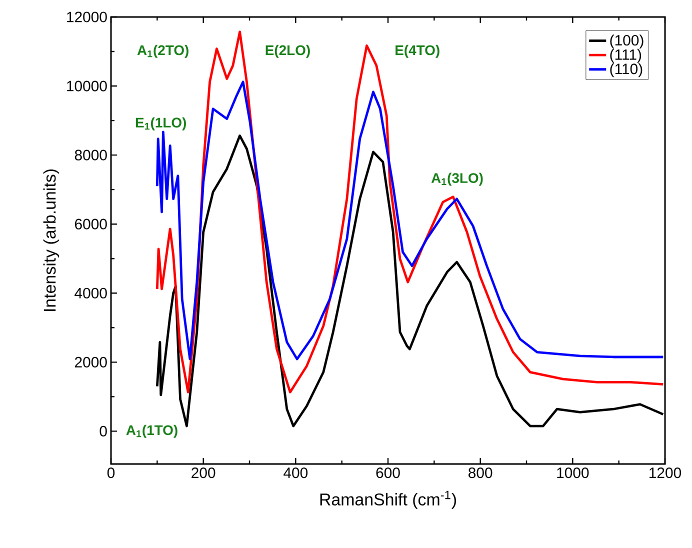 The height and width of the screenshot is (548, 692). Describe the element at coordinates (666, 473) in the screenshot. I see `x-tick-label: 1200` at that location.